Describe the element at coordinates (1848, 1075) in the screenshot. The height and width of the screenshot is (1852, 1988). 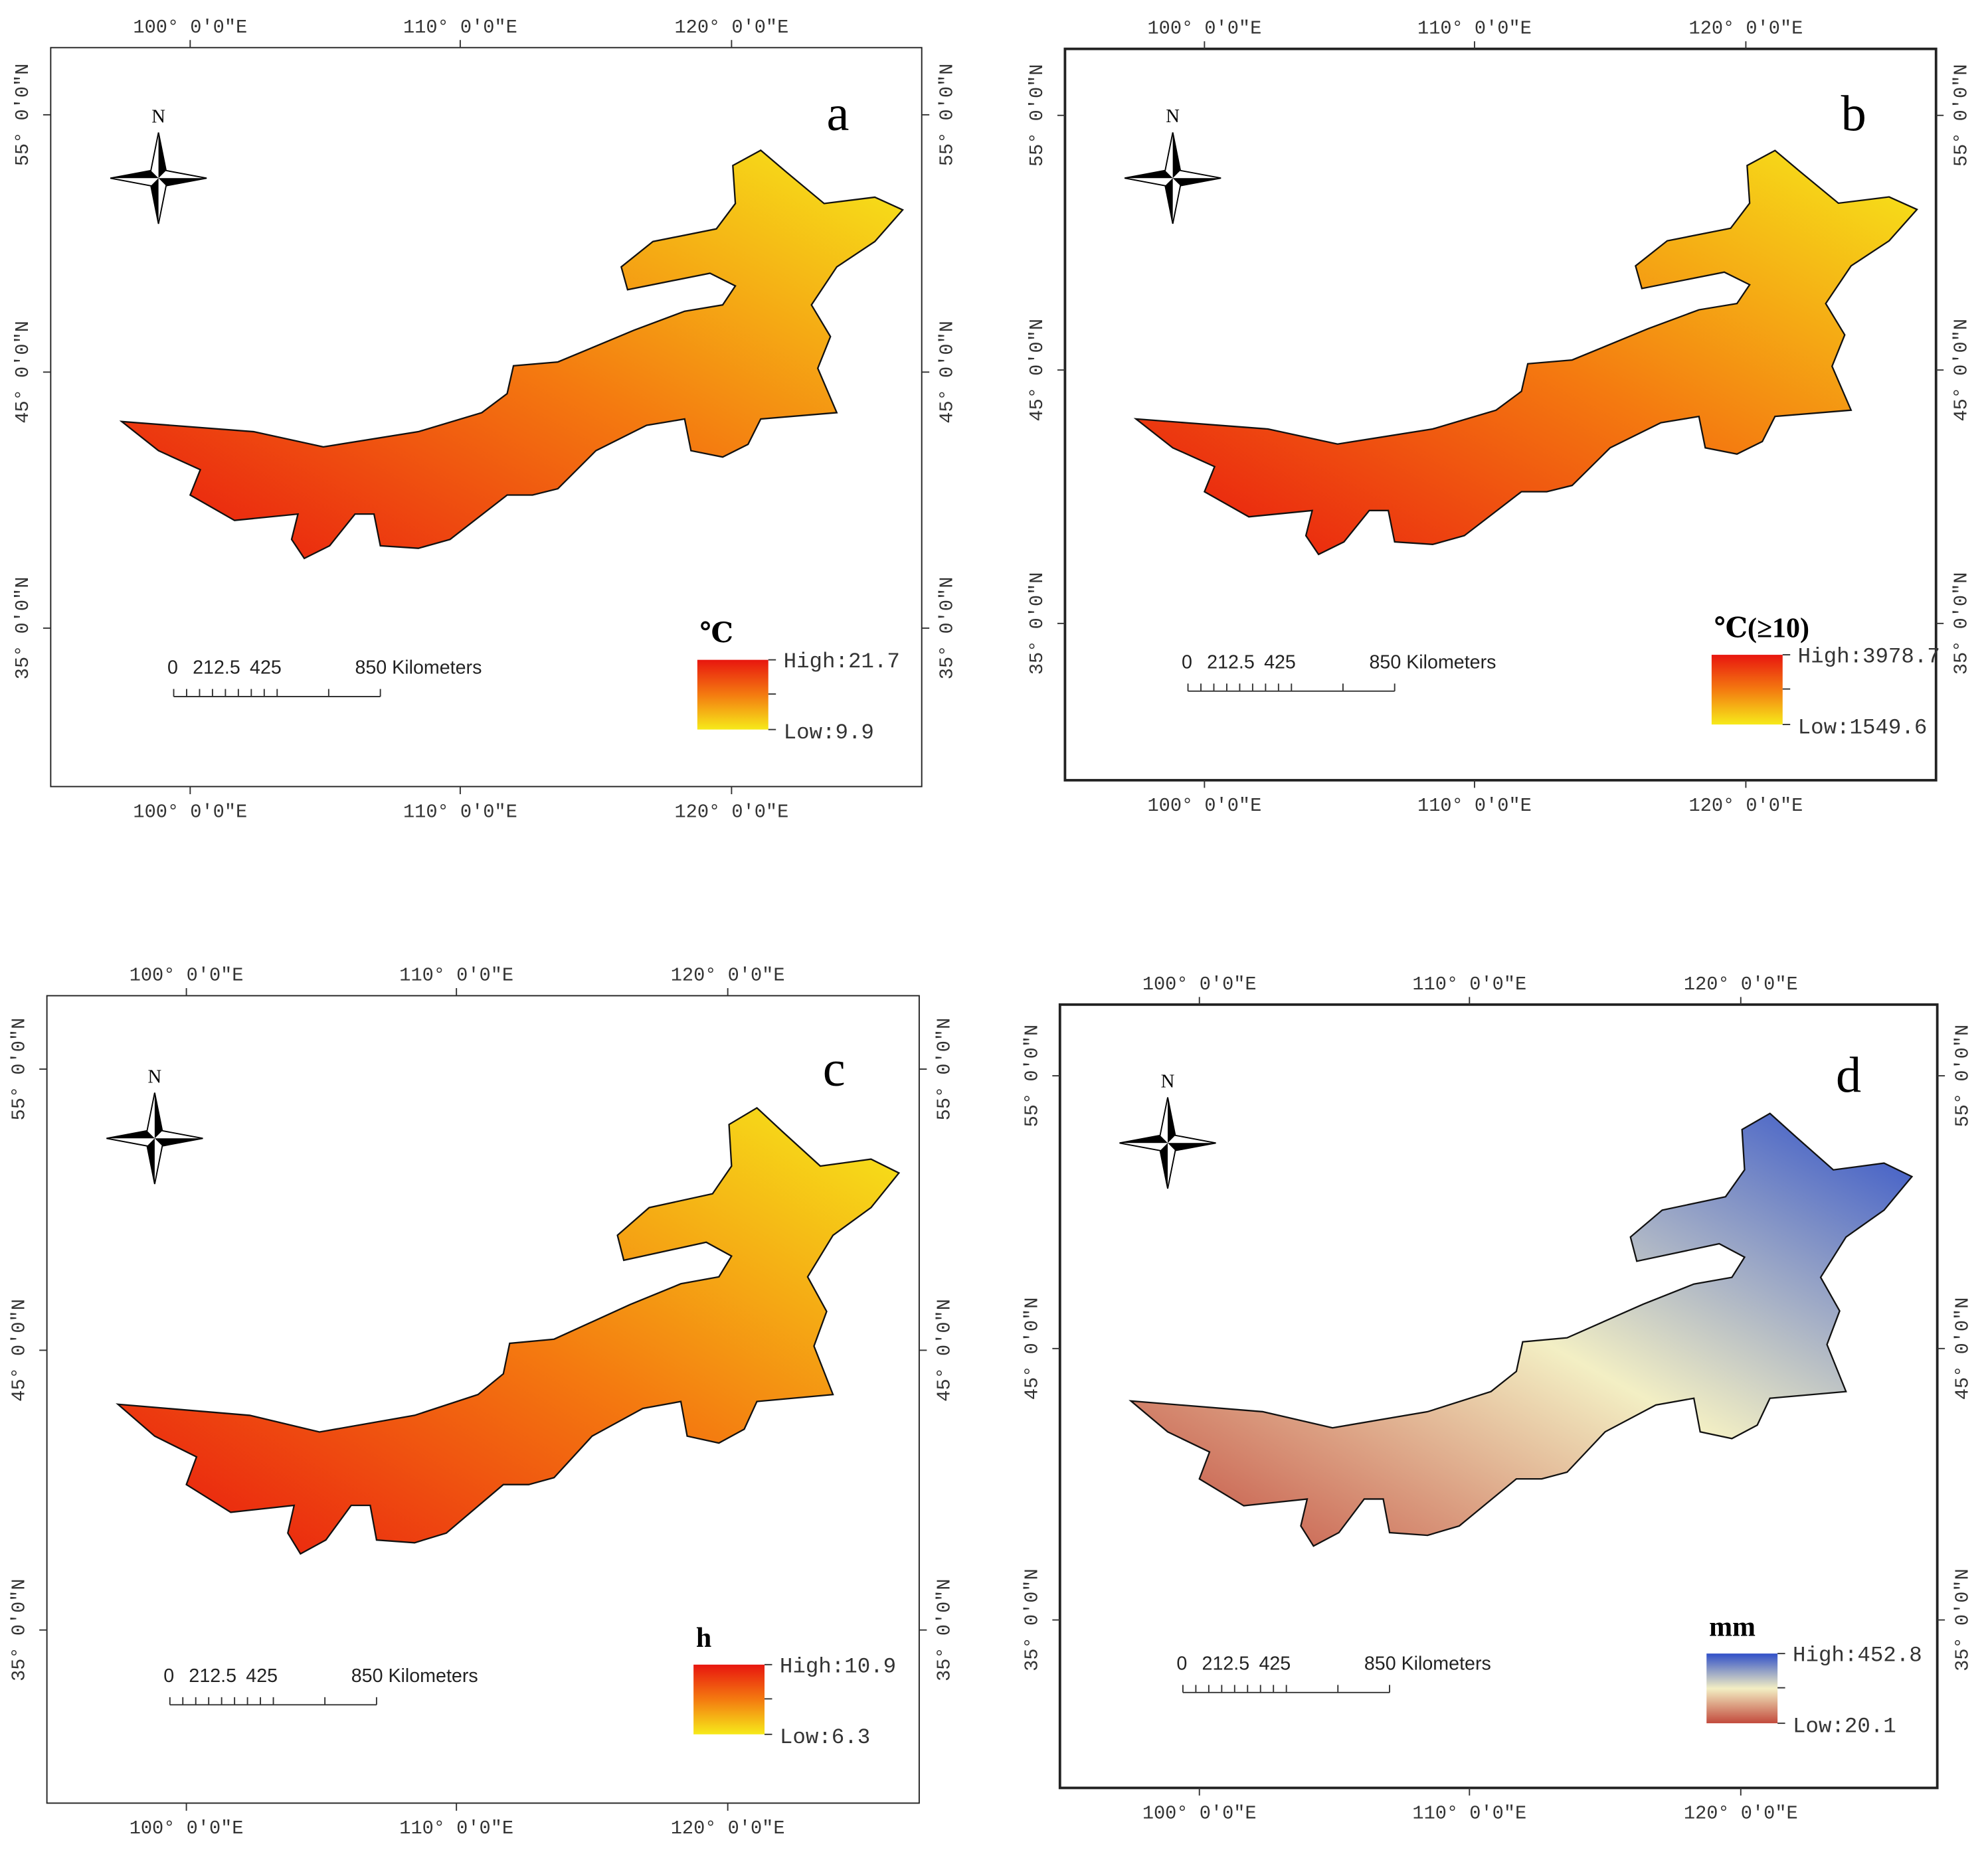
I see `panel-letter: d` at that location.